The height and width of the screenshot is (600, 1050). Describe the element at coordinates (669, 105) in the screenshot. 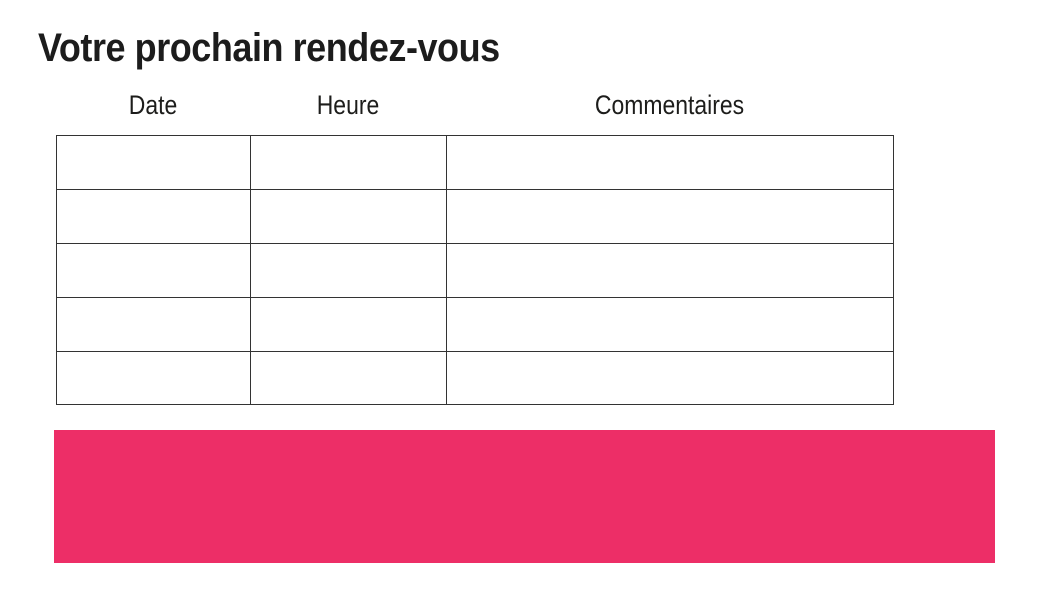

I see `column-header-commentaires: Commentaires` at that location.